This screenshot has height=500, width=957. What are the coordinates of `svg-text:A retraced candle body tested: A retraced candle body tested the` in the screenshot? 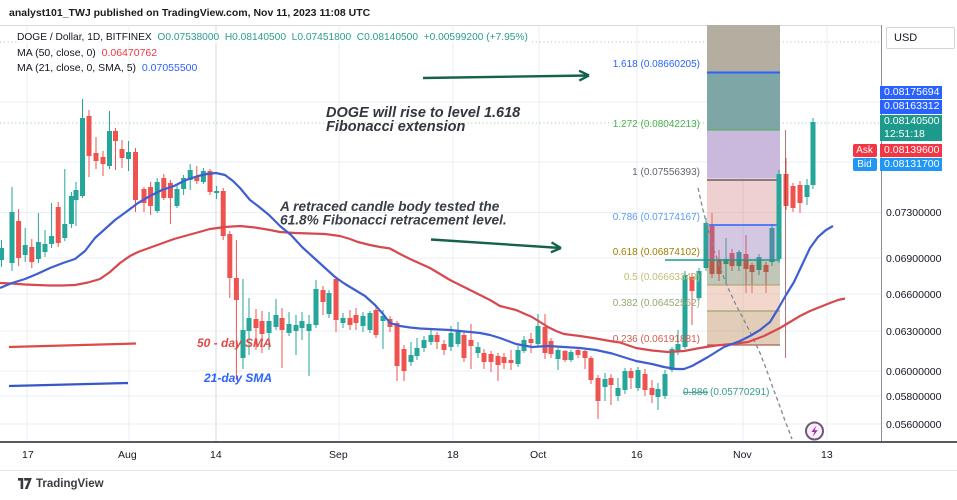 It's located at (389, 206).